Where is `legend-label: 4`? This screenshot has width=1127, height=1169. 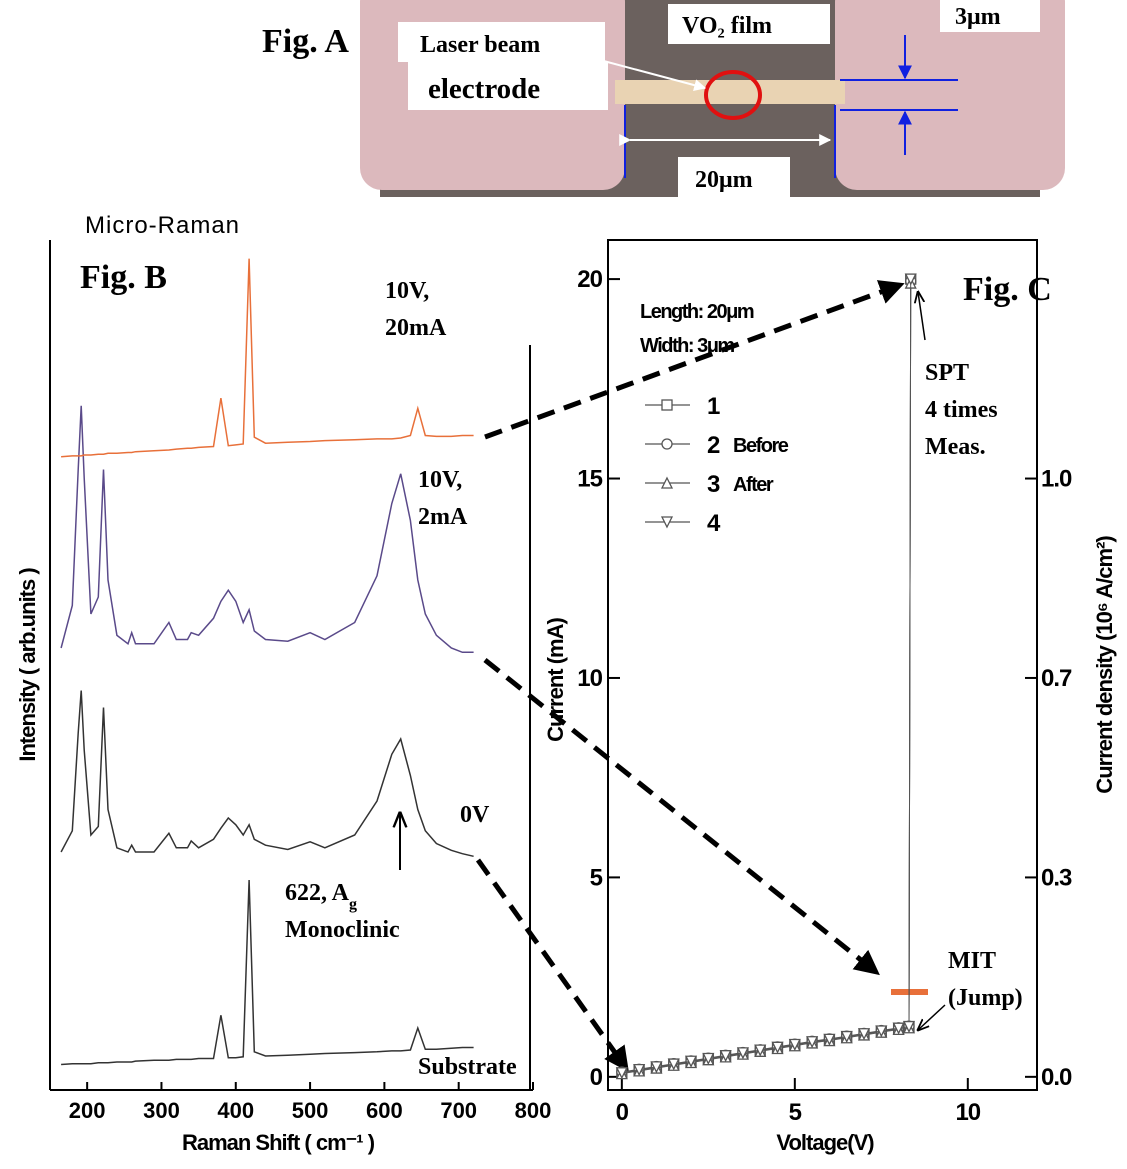
legend-label: 4 is located at coordinates (714, 523).